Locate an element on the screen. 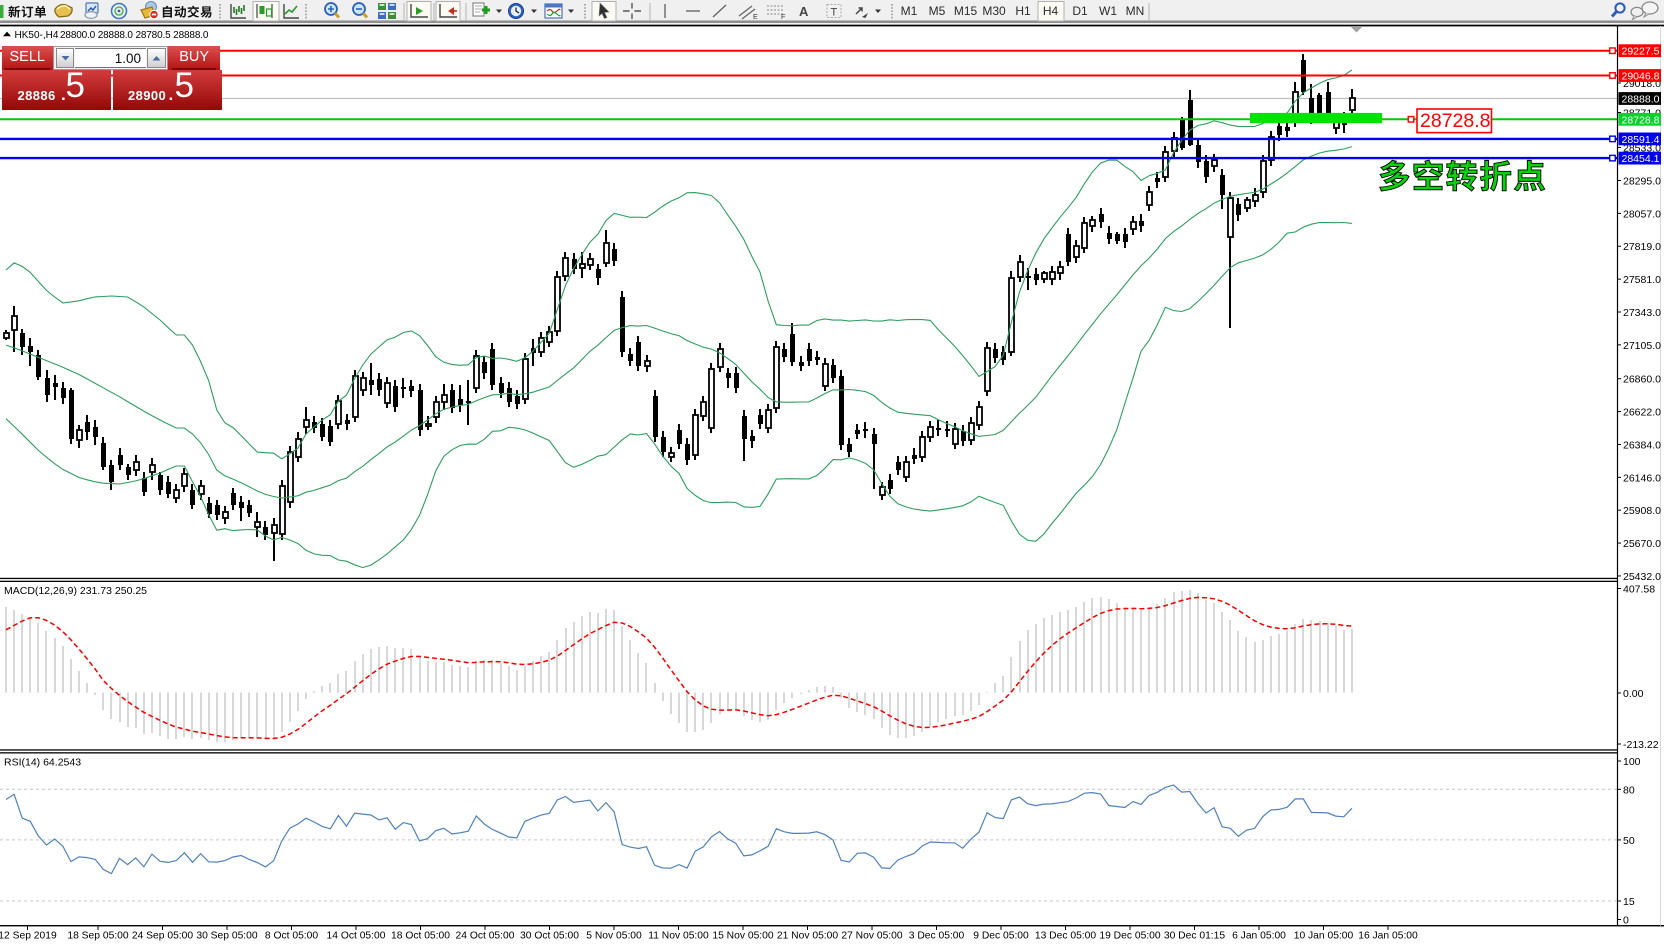 The height and width of the screenshot is (944, 1664). svg-text: 25432.0 is located at coordinates (1642, 577).